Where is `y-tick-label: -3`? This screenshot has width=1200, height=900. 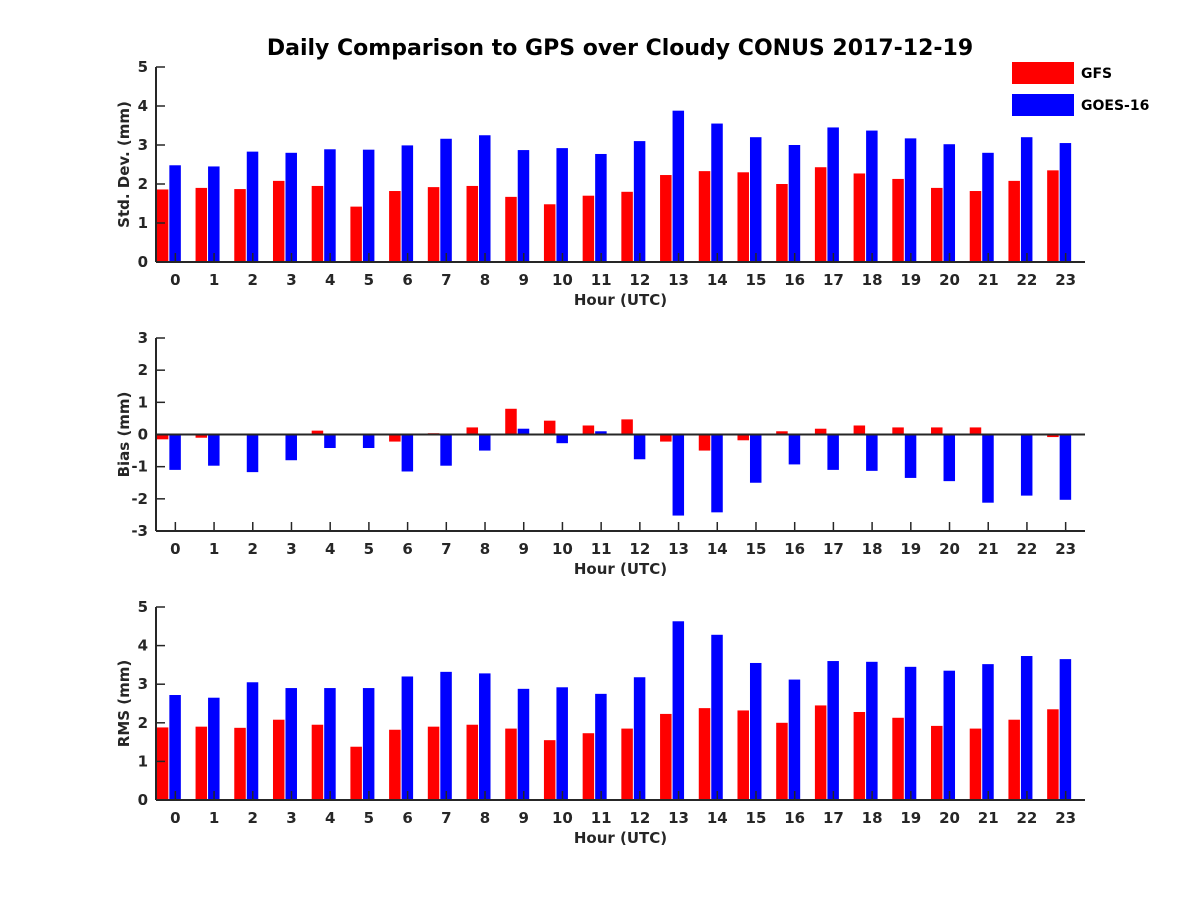
y-tick-label: -3 is located at coordinates (139, 531).